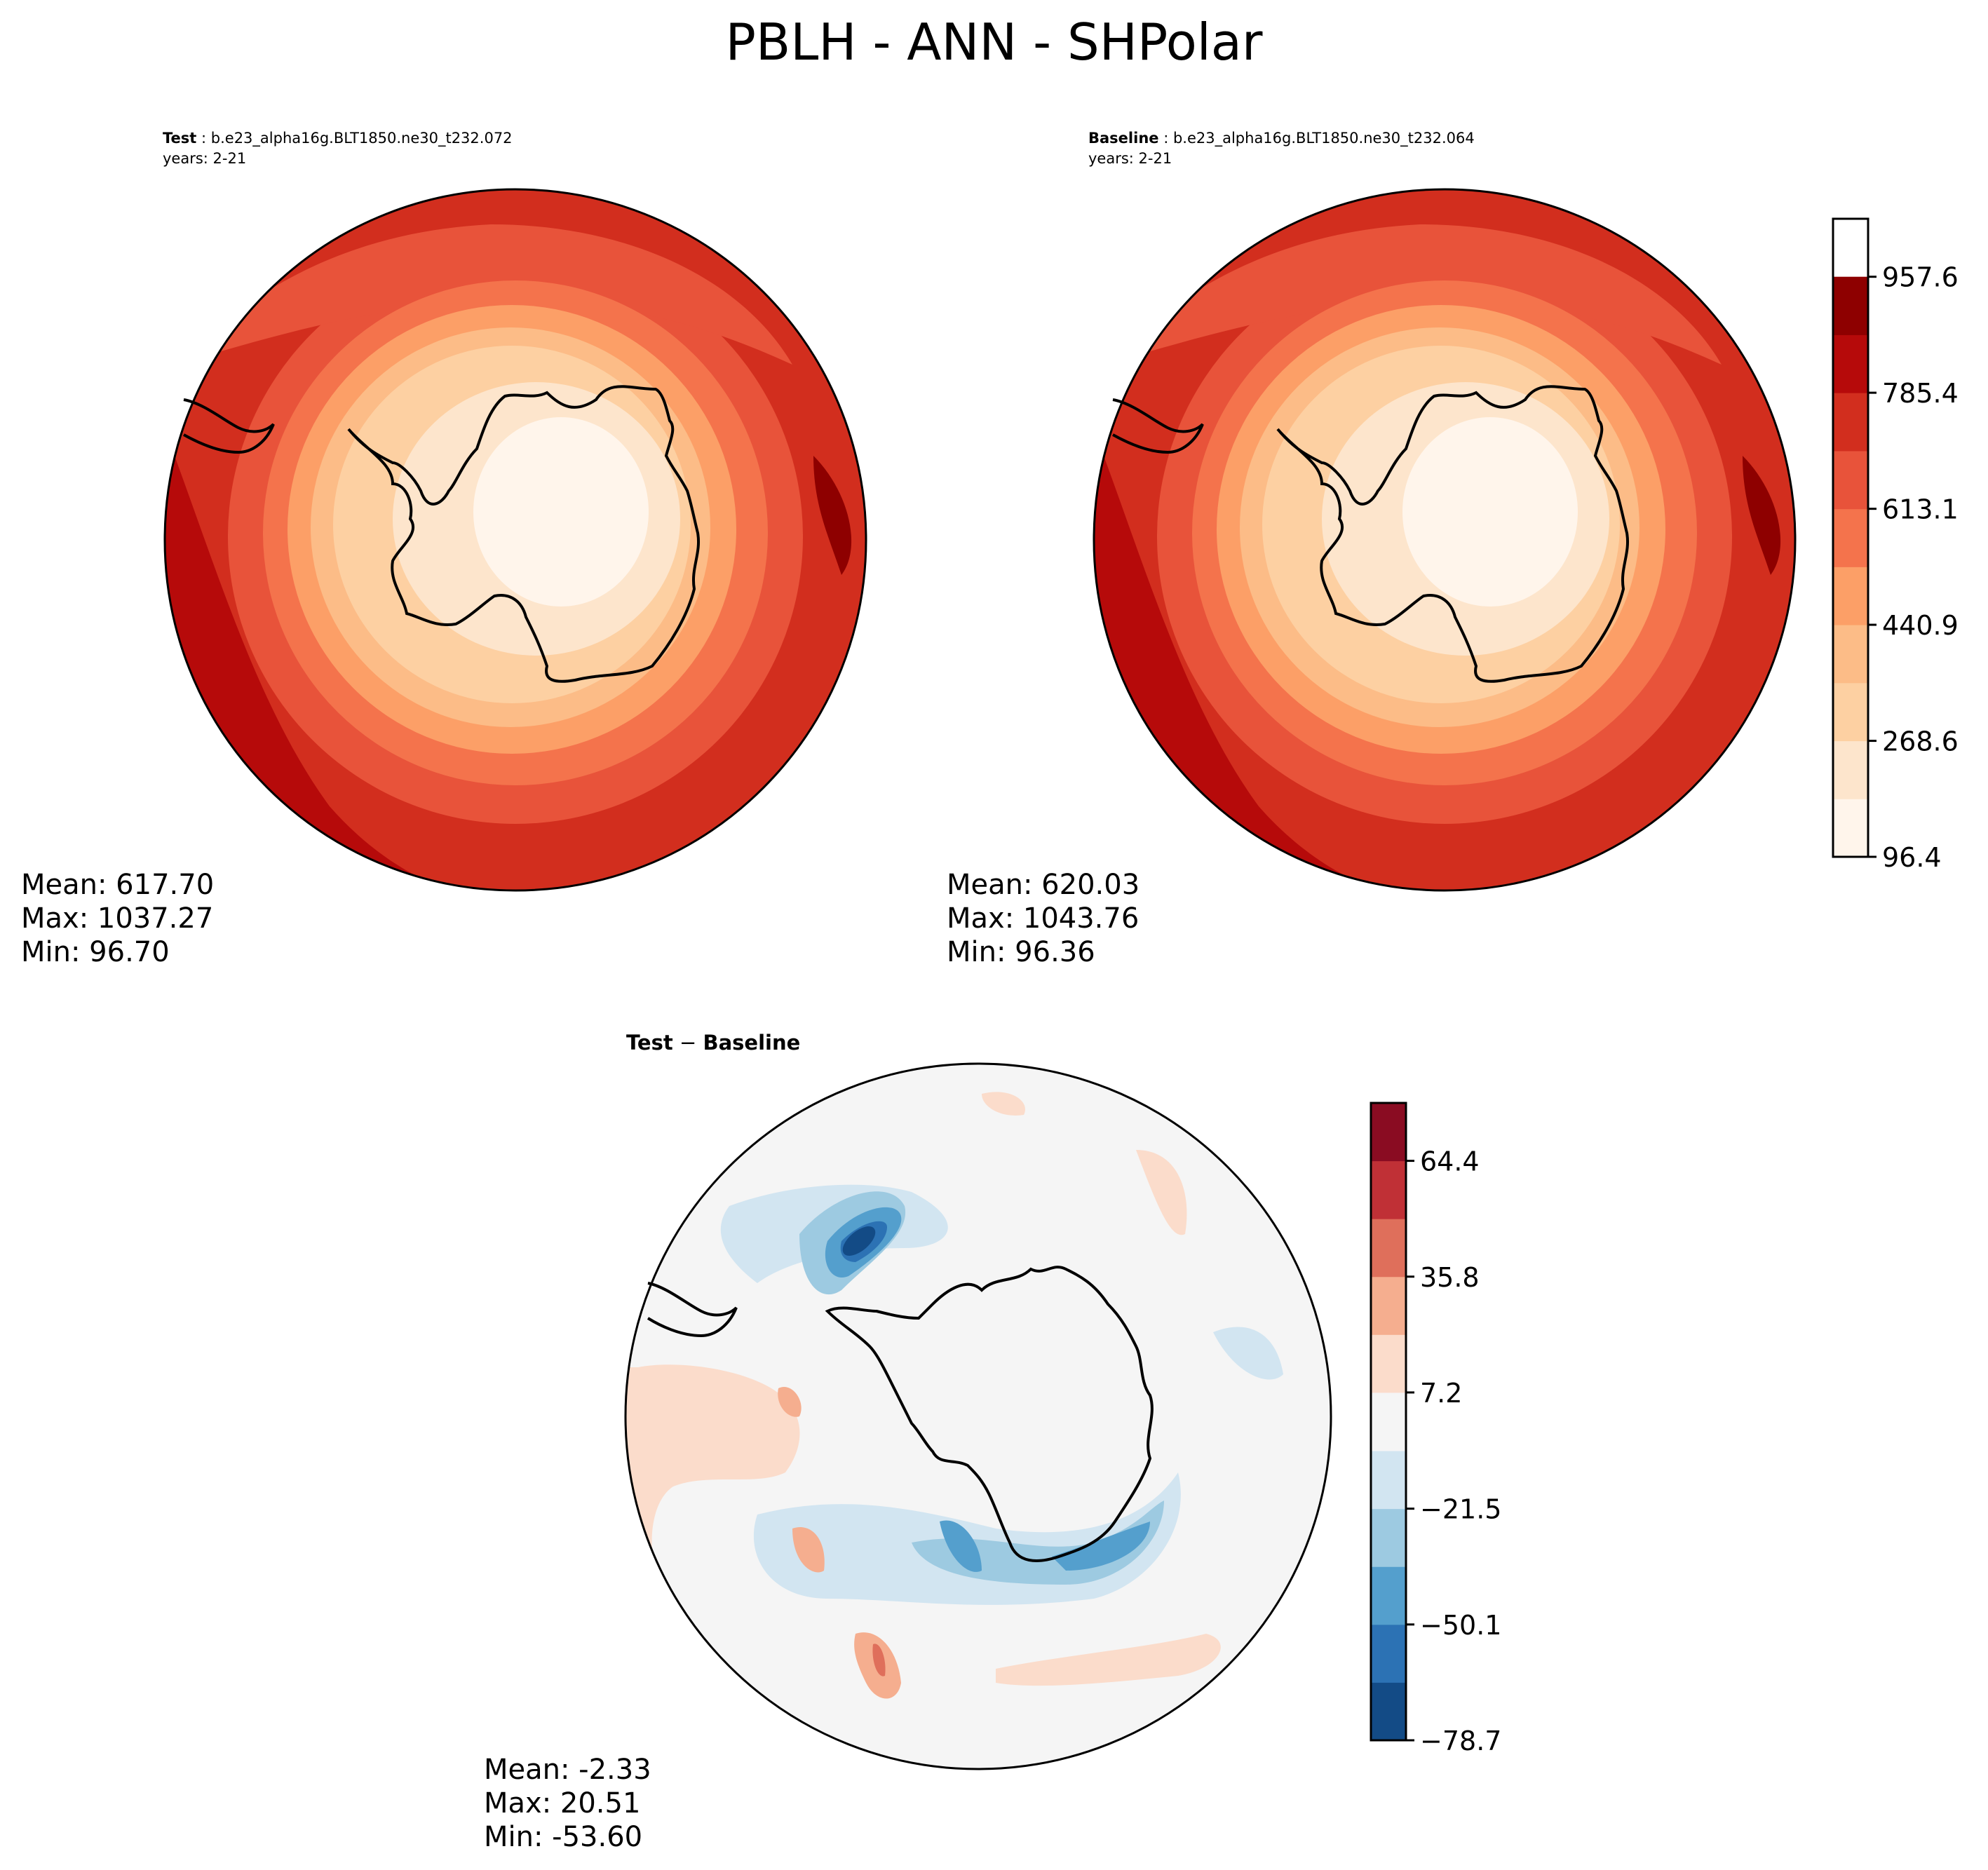 The image size is (1988, 1870). I want to click on difference-colorbar-tick-label: −21.5, so click(1460, 1509).